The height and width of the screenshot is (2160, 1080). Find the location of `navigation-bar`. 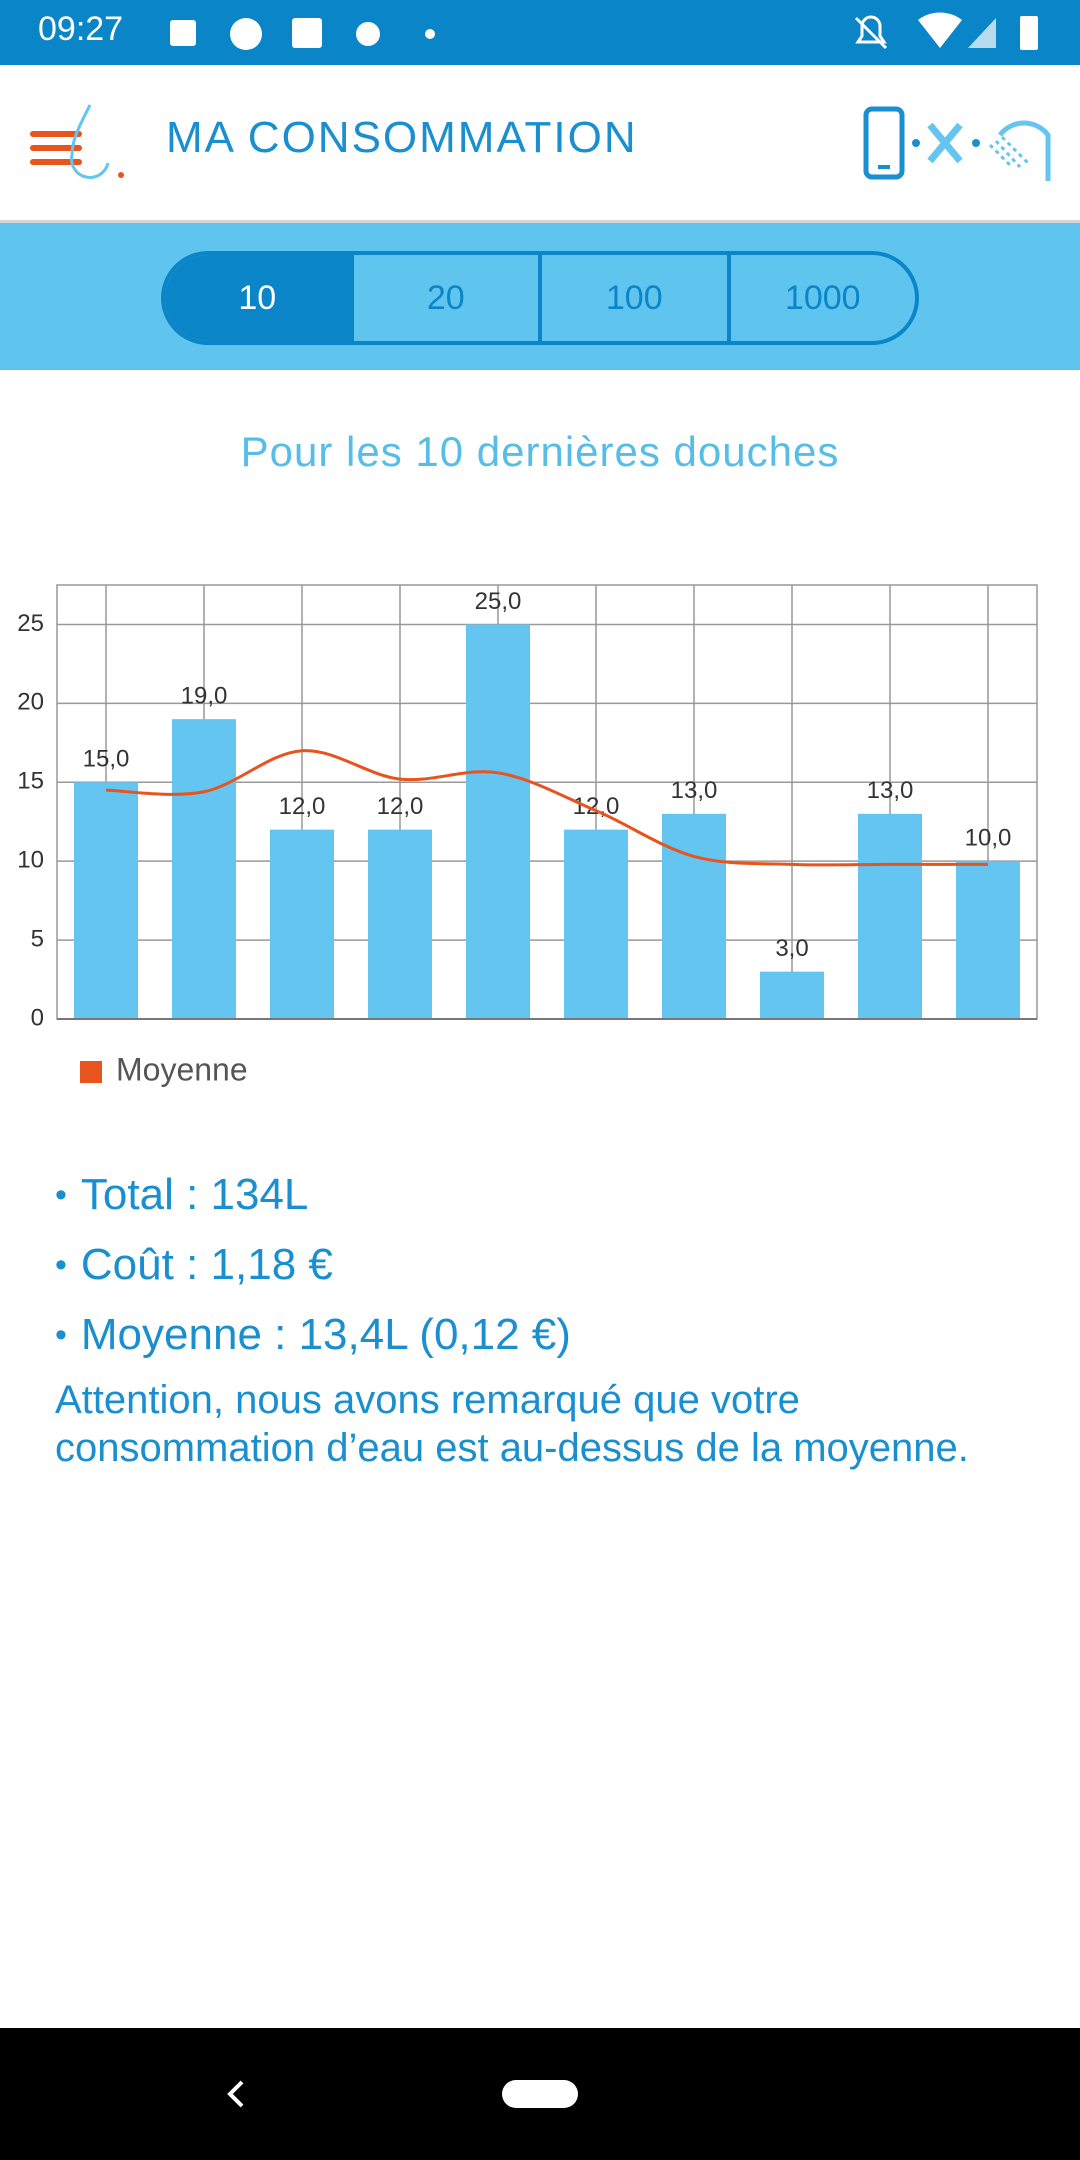

navigation-bar is located at coordinates (540, 2094).